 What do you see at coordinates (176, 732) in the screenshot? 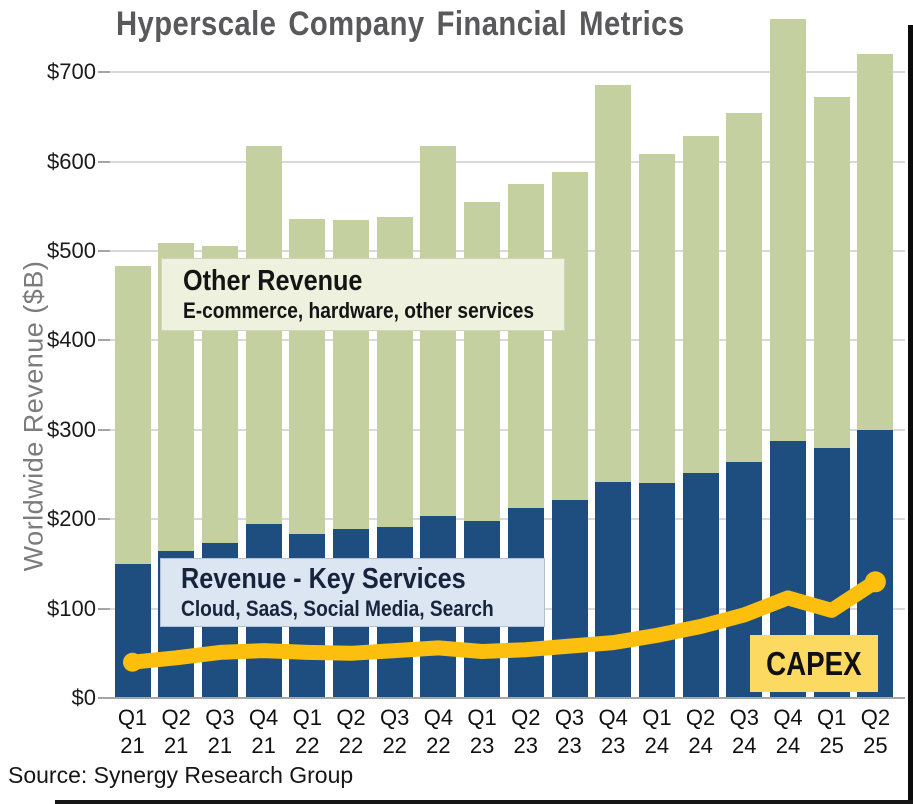
I see `x-tick-label: Q2 21` at bounding box center [176, 732].